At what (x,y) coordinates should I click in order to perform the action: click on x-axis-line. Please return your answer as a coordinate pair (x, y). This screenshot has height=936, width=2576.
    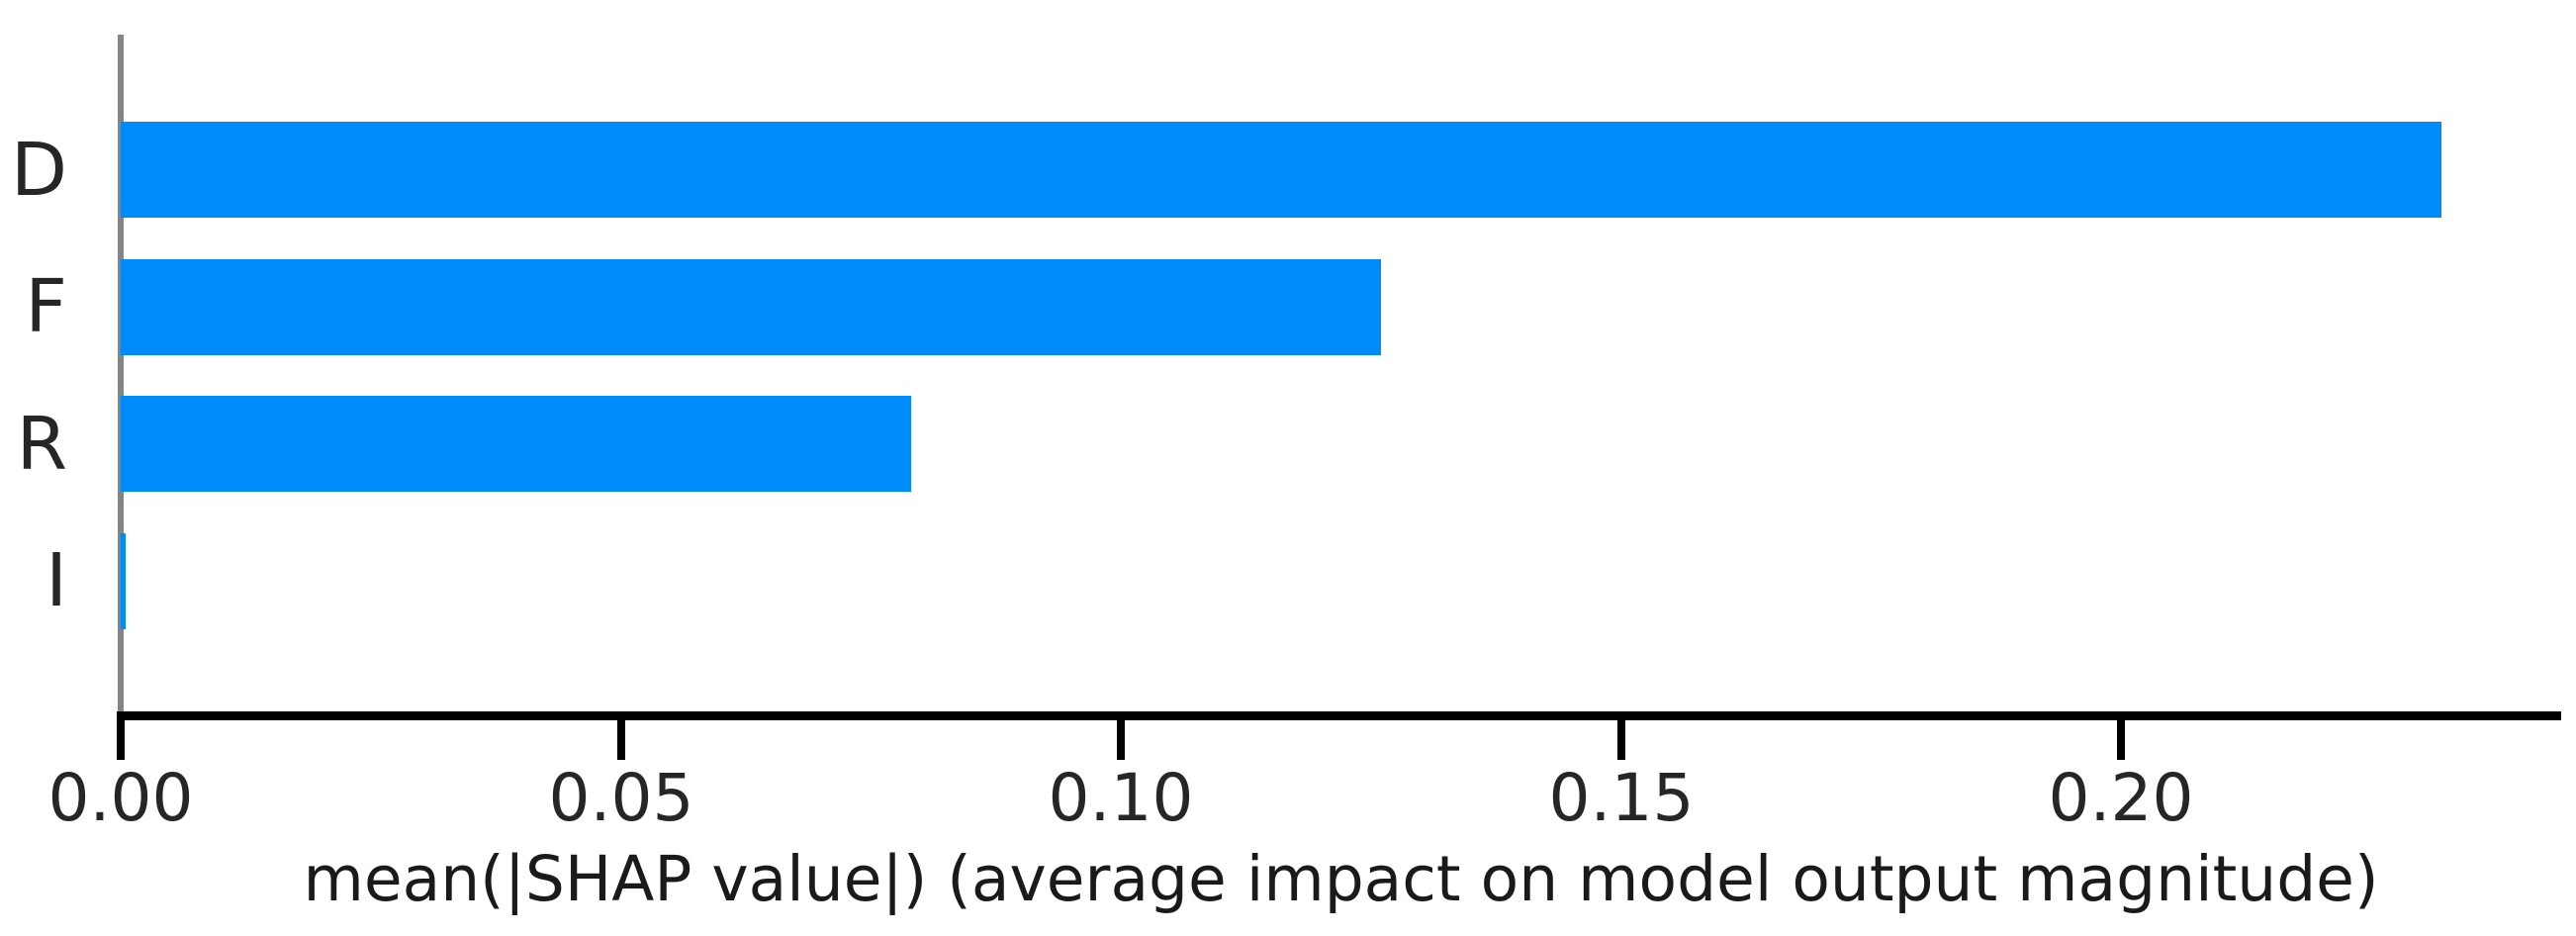
    Looking at the image, I should click on (1339, 715).